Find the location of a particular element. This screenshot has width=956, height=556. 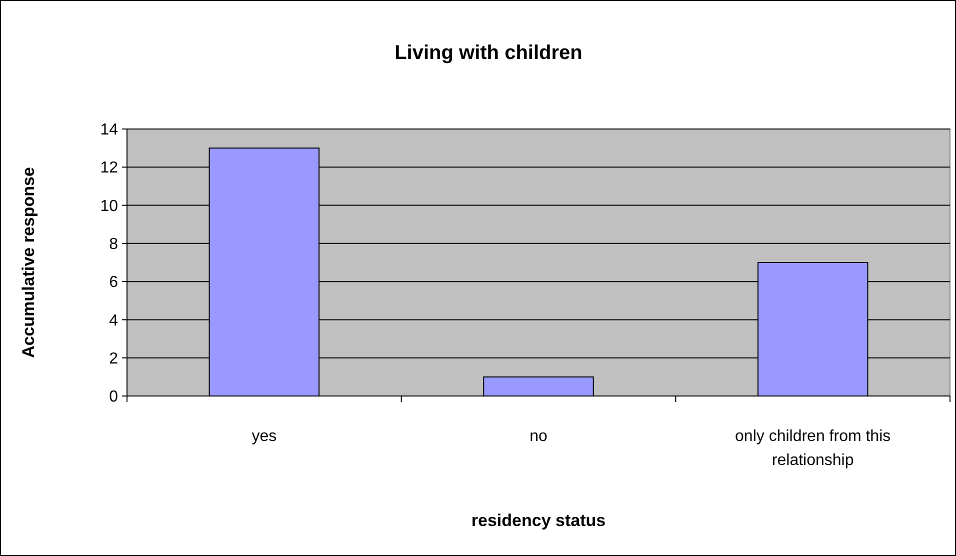

y-tick-label: 0 is located at coordinates (113, 397).